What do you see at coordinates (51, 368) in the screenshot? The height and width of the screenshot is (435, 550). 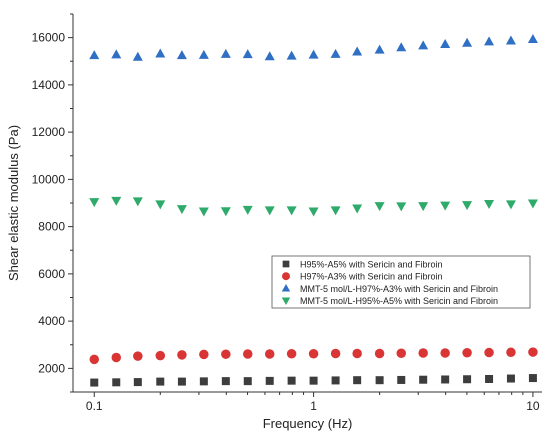 I see `y-tick-label: 2000` at bounding box center [51, 368].